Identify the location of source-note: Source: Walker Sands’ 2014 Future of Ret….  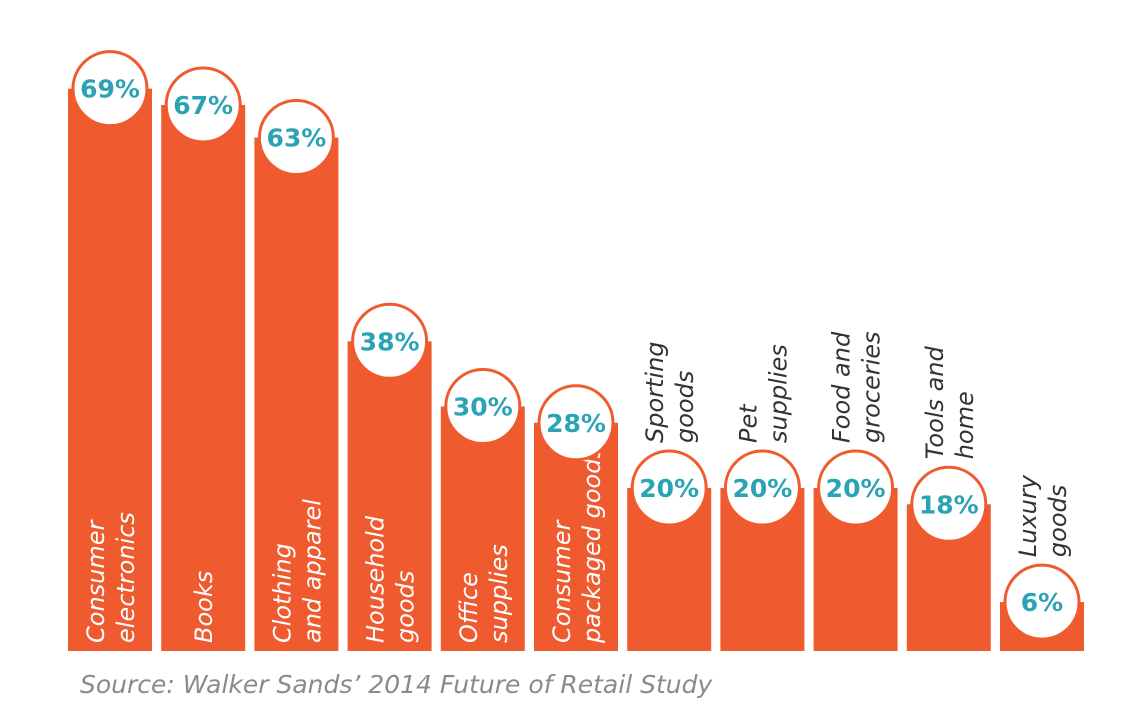
(396, 684).